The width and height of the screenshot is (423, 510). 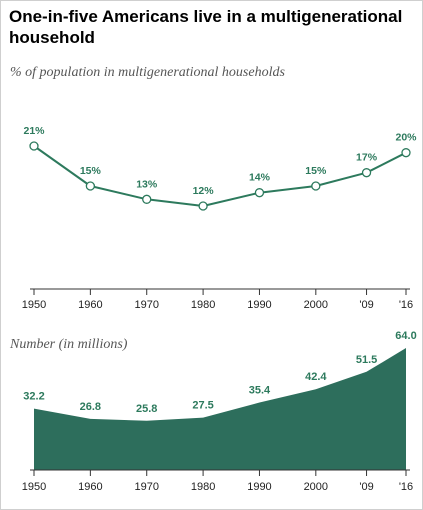 I want to click on data-label: 27.5, so click(x=202, y=406).